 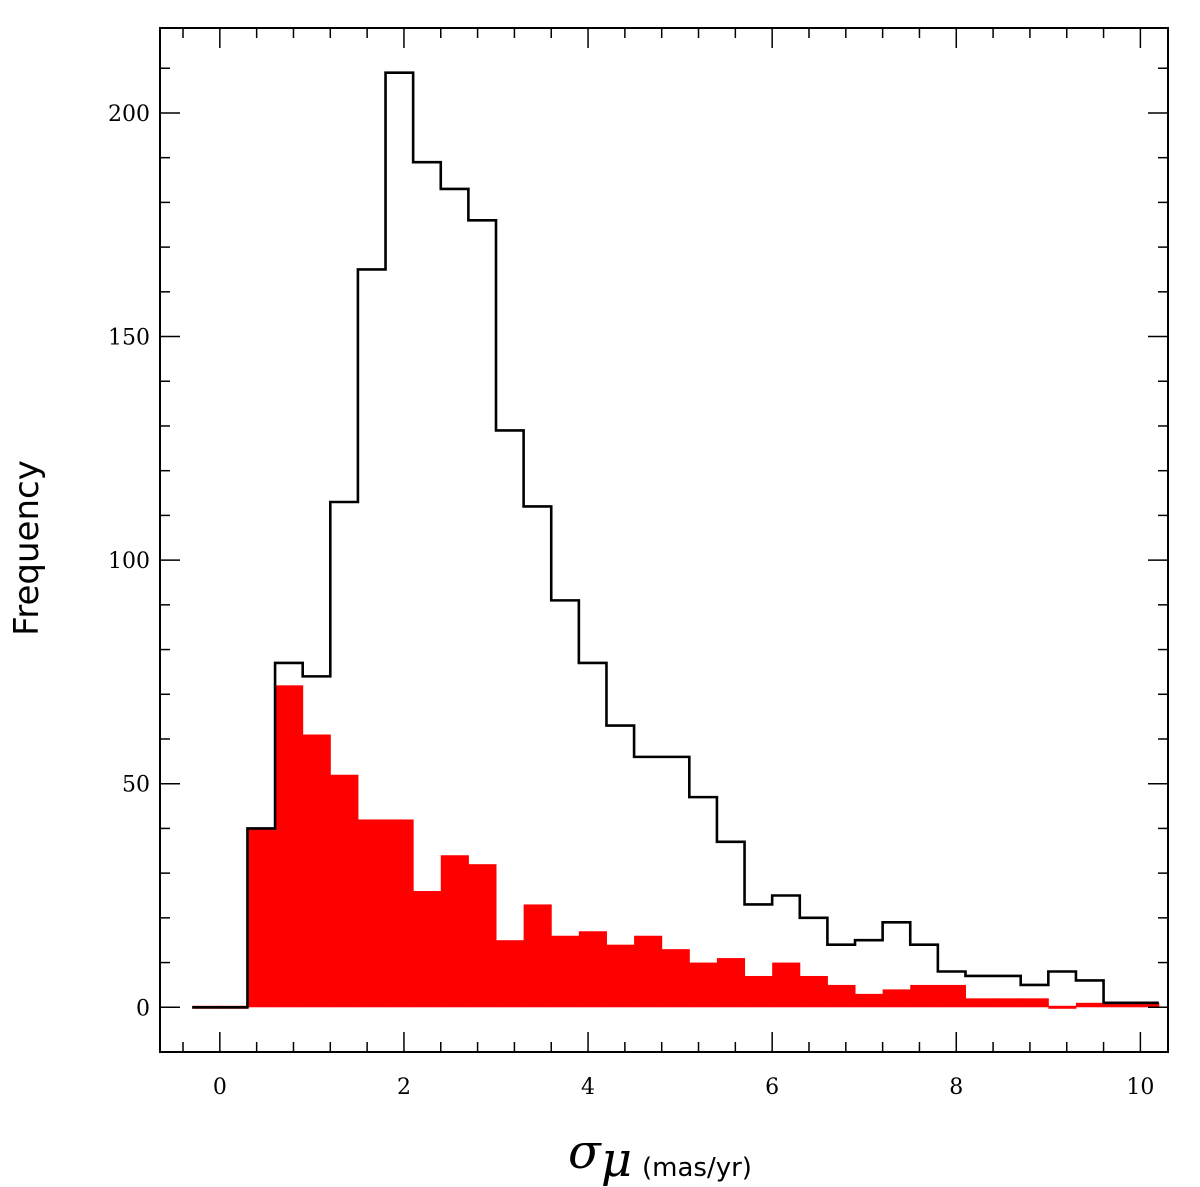 What do you see at coordinates (129, 114) in the screenshot?
I see `y-tick-label: 200` at bounding box center [129, 114].